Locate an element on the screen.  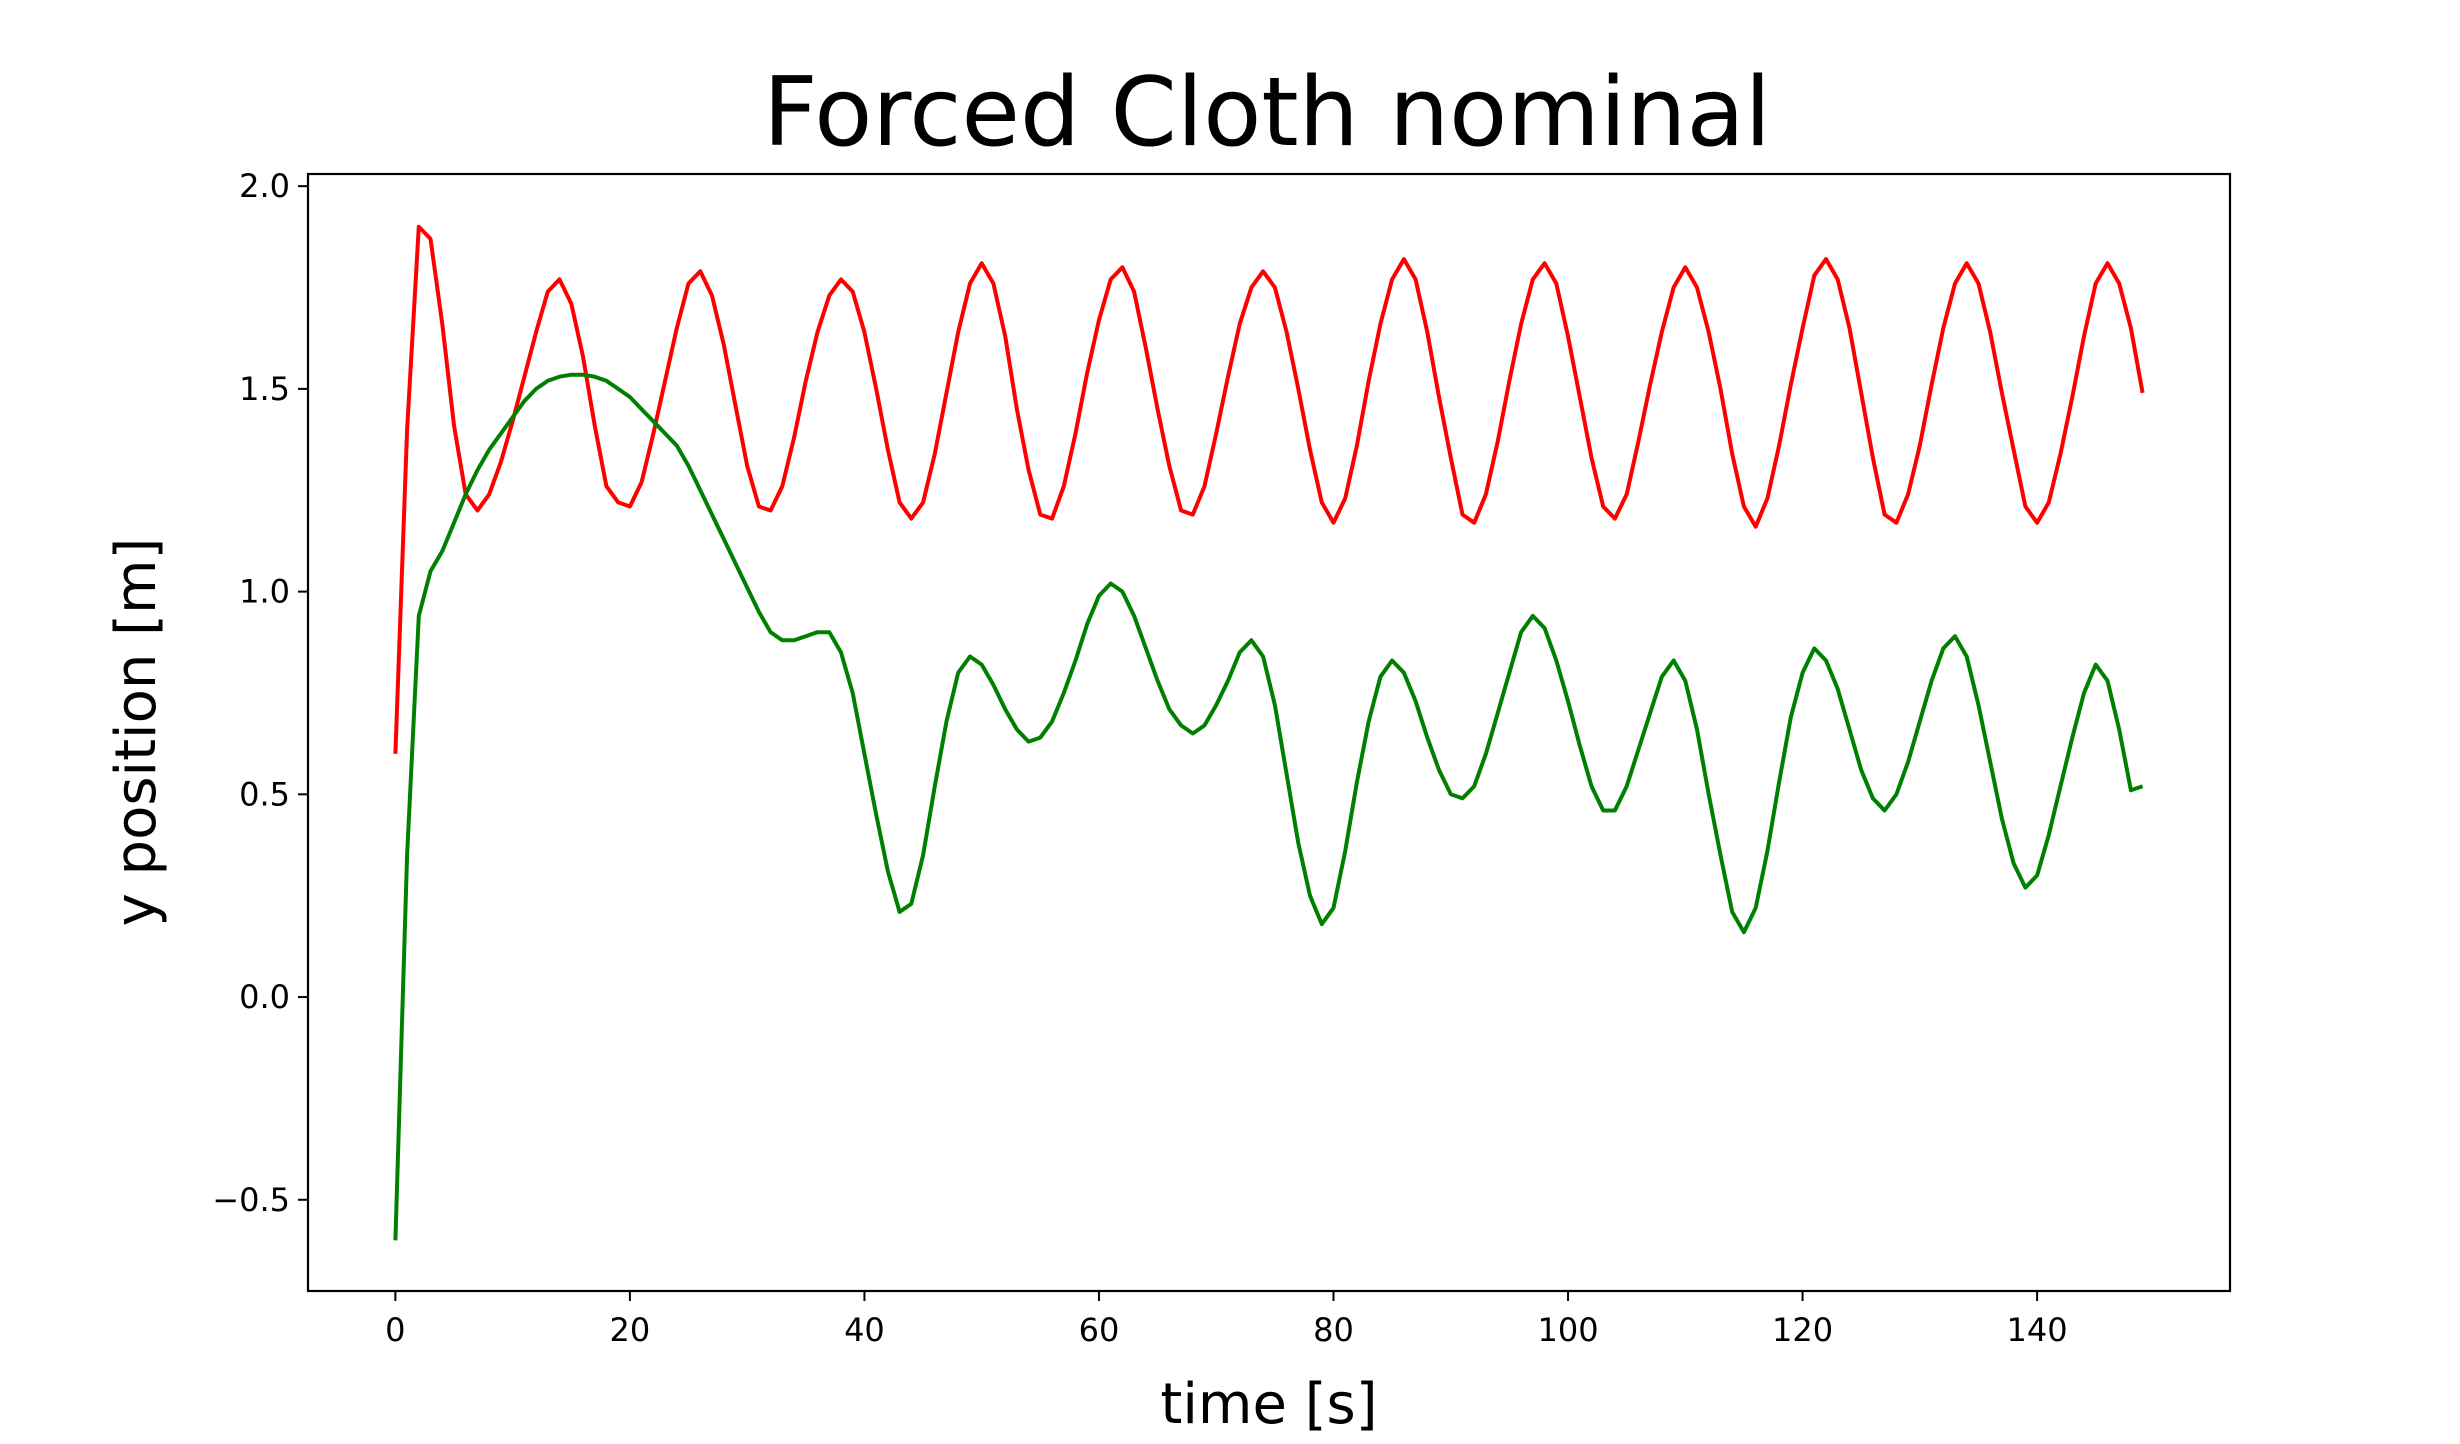
y-tick-label: 1.0 is located at coordinates (264, 592).